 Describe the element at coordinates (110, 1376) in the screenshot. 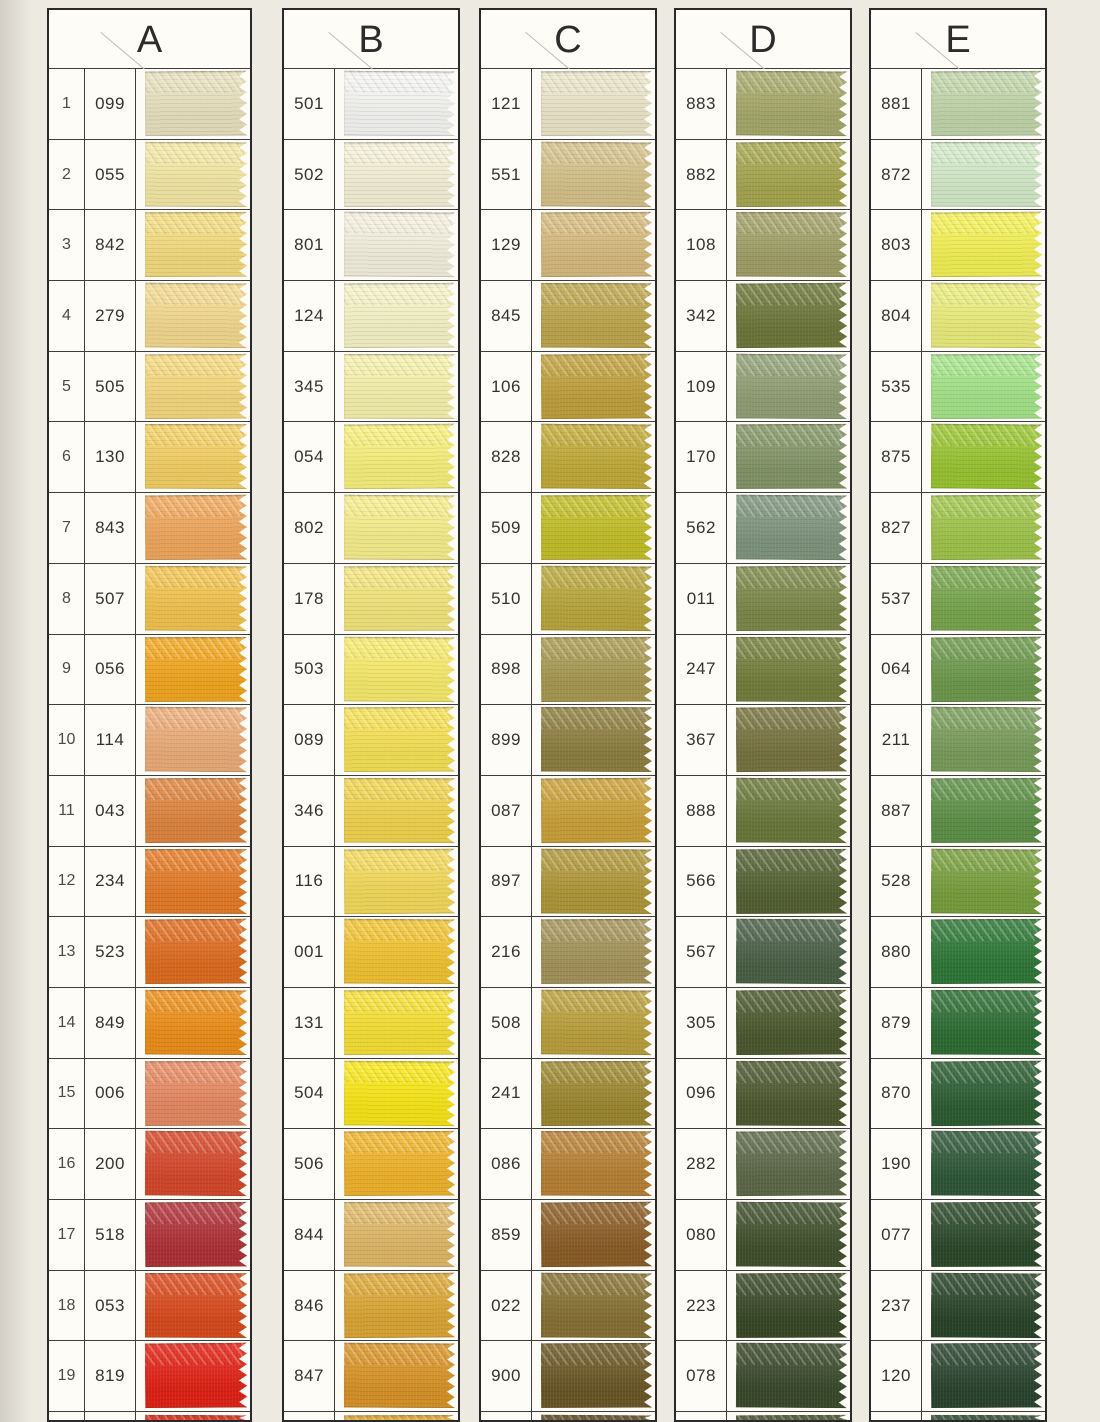

I see `color-code: 819` at that location.